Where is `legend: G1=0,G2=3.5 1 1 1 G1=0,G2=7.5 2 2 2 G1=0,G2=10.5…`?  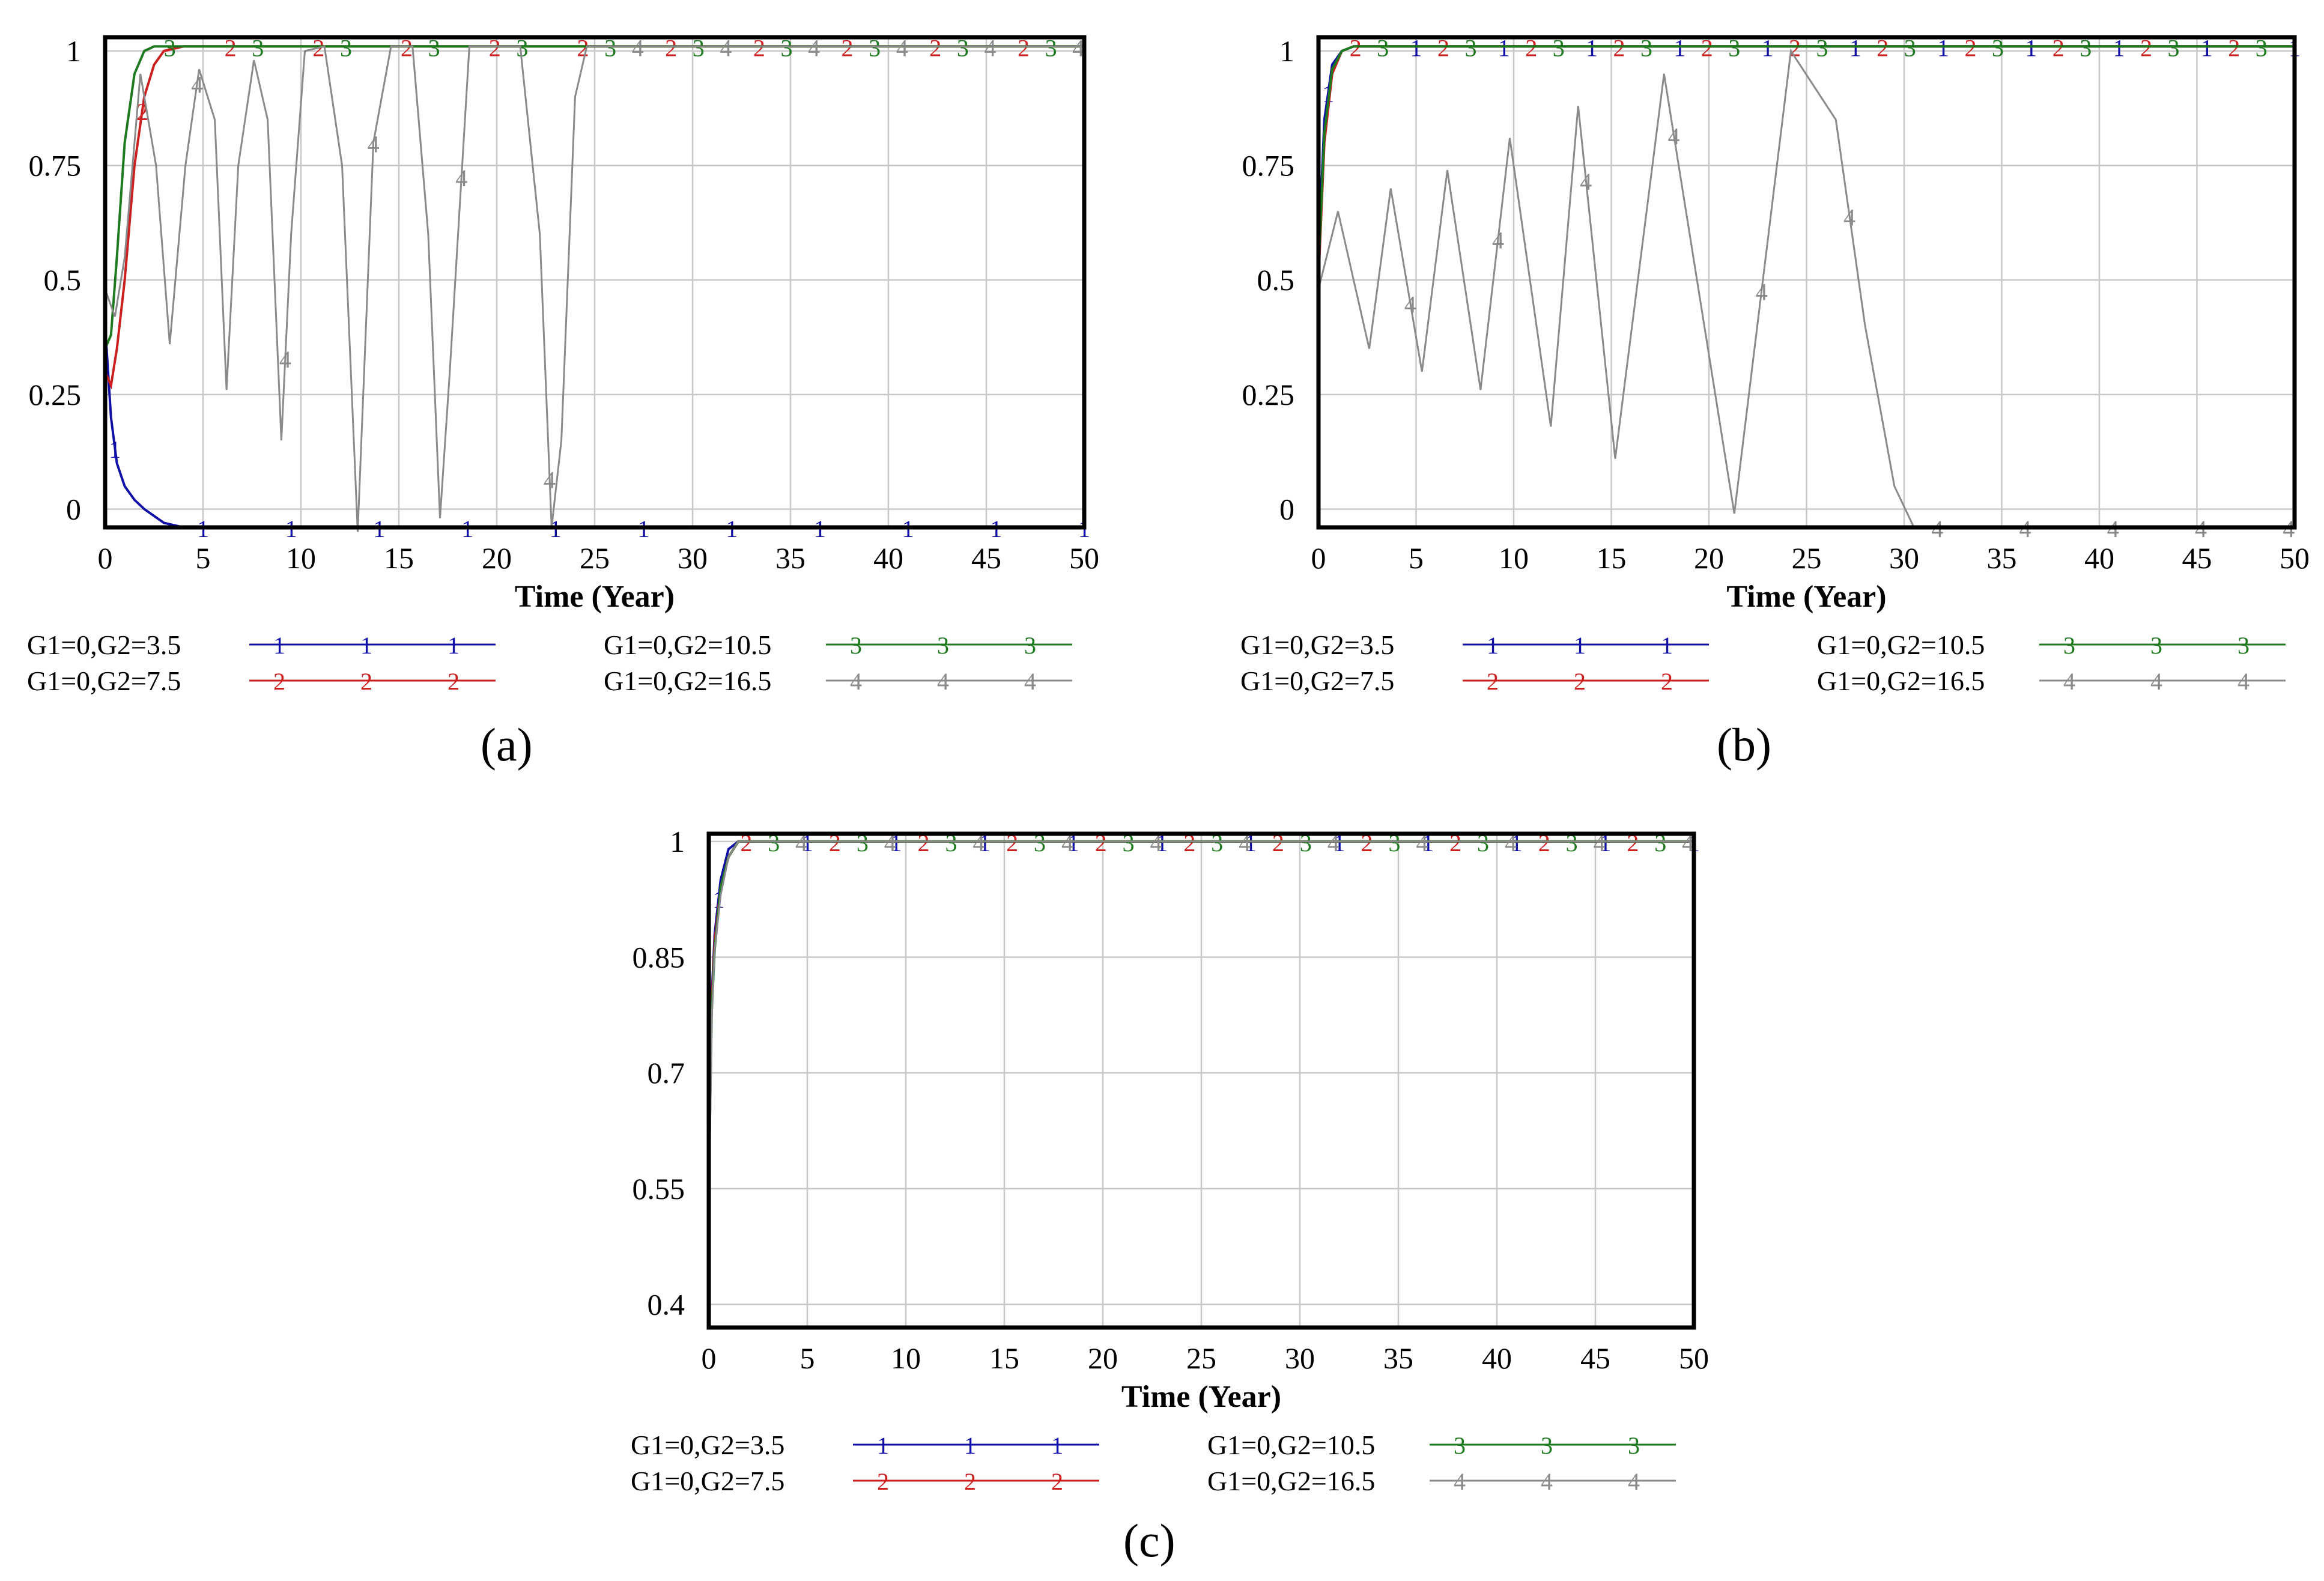
legend: G1=0,G2=3.5 1 1 1 G1=0,G2=7.5 2 2 2 G1=0,G2=10.5… is located at coordinates (1763, 663).